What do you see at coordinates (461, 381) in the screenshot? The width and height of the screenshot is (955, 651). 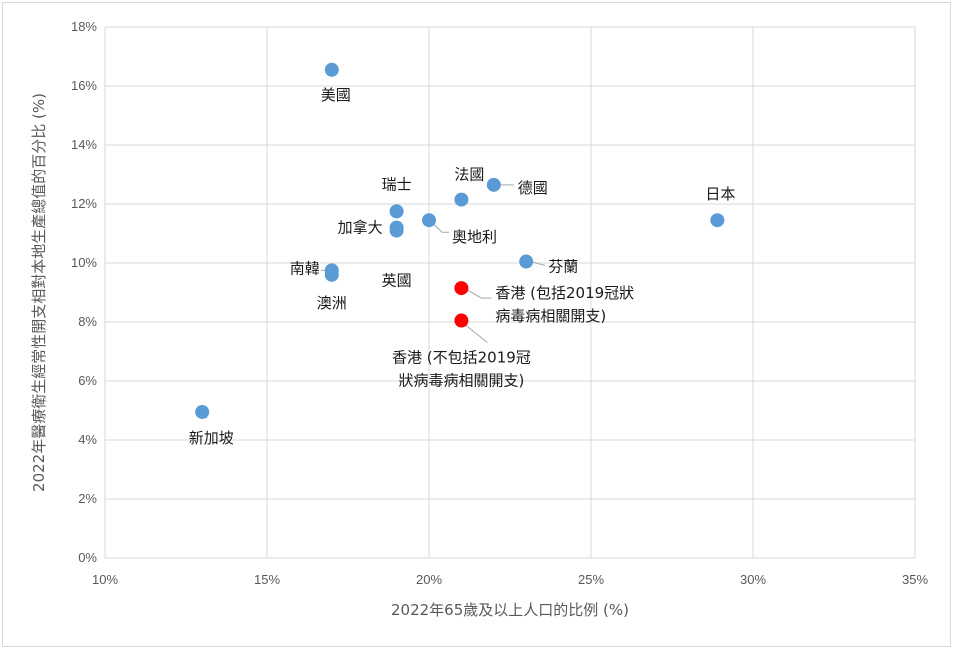 I see `point-label: 狀病毒病相關開支)` at bounding box center [461, 381].